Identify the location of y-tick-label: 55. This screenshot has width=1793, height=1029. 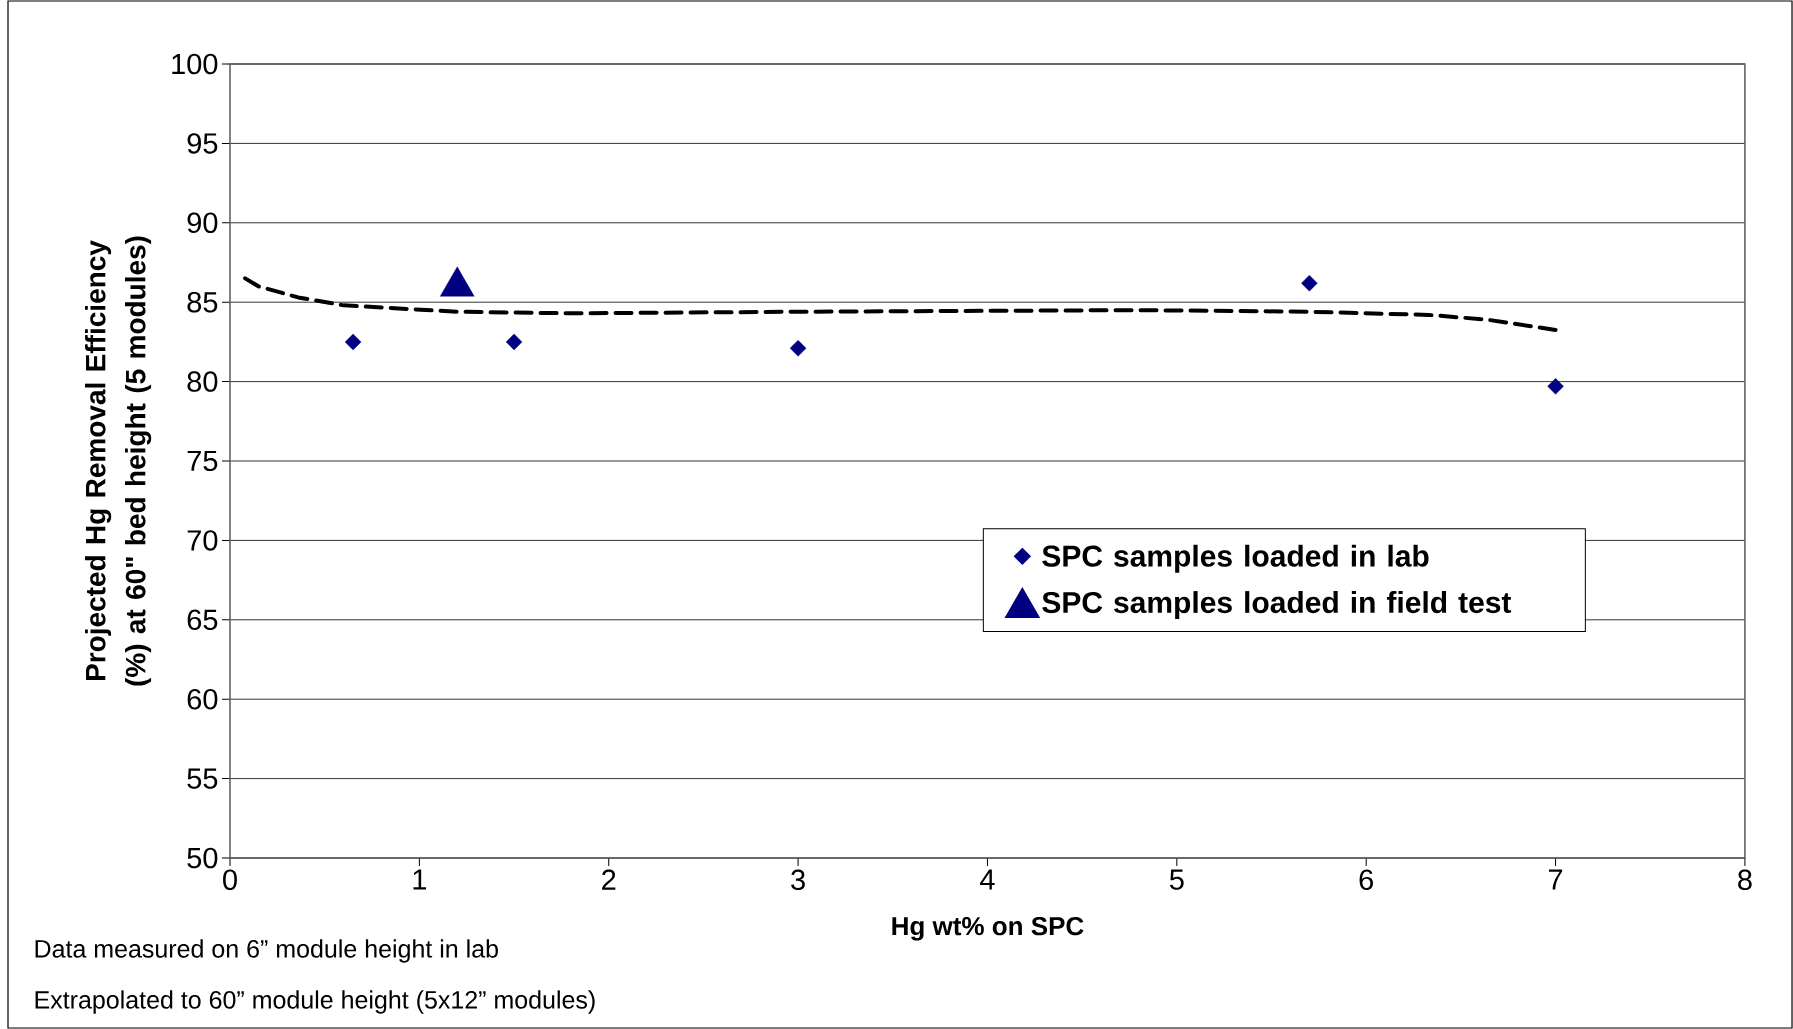
(202, 778).